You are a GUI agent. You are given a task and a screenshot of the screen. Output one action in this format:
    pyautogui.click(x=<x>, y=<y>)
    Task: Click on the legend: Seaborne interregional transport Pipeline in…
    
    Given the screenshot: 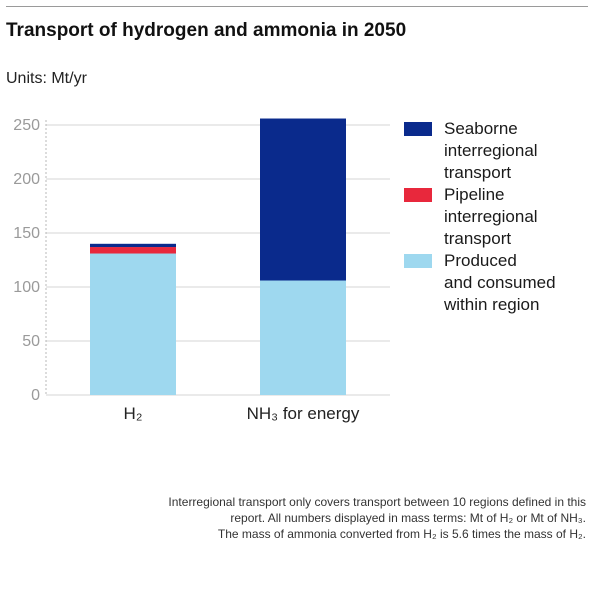 What is the action you would take?
    pyautogui.click(x=480, y=216)
    